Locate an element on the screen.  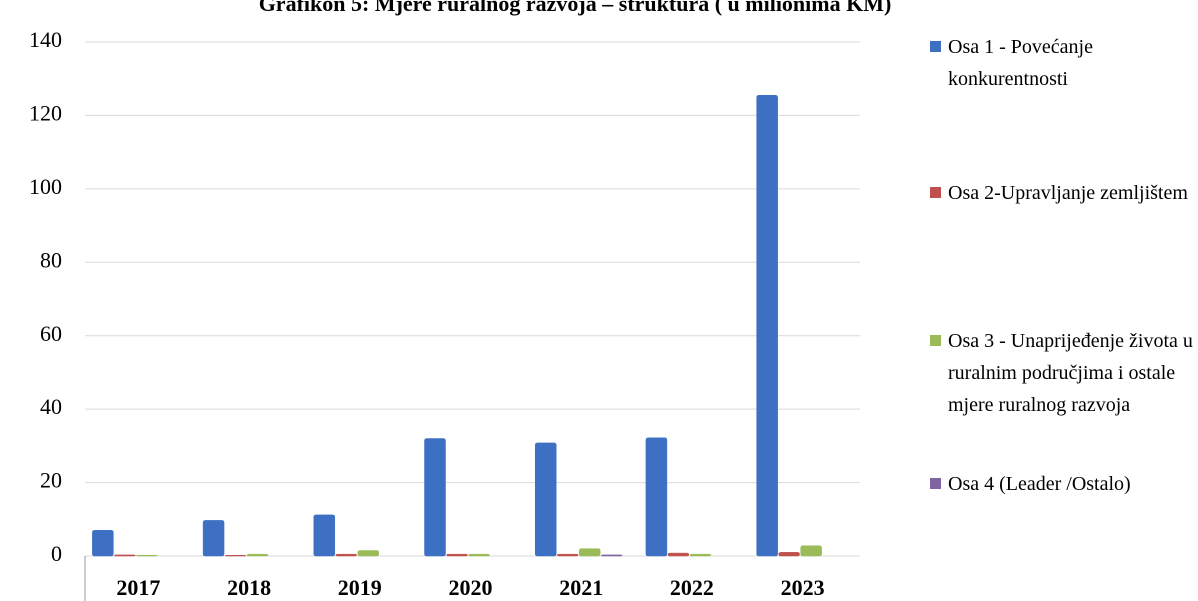
y-tick-label: 100 is located at coordinates (45, 186).